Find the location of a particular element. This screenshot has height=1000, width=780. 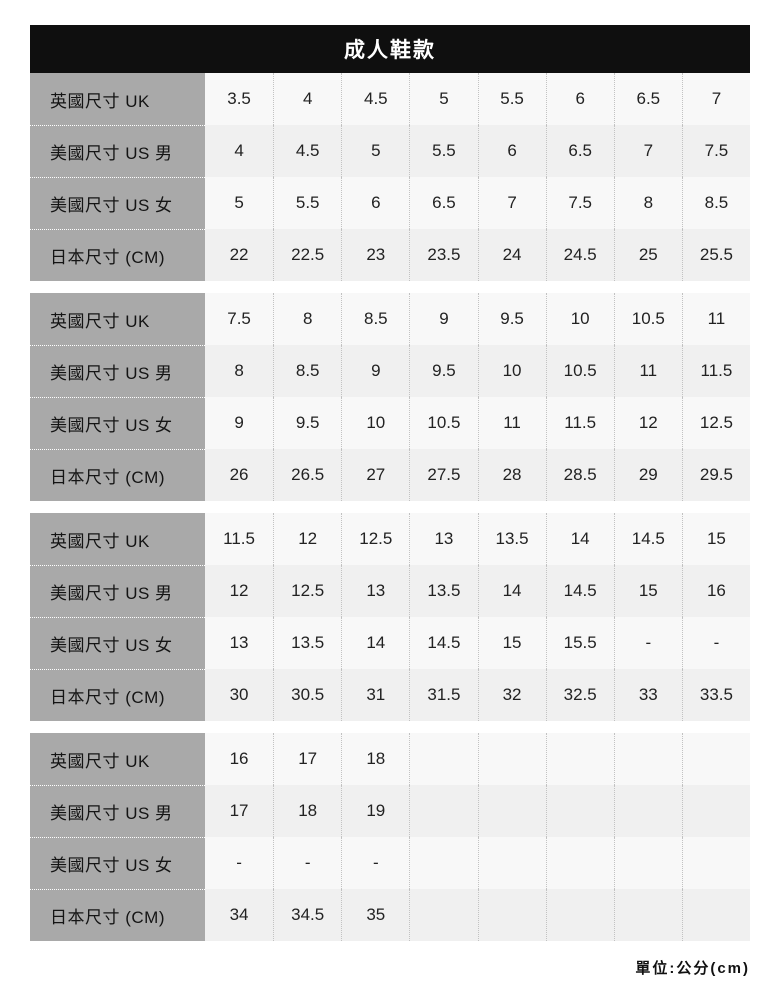

size-row-us-men: 美國尺寸 US 男 4 4.5 5 5.5 6 6.5 7 7.5 is located at coordinates (390, 151).